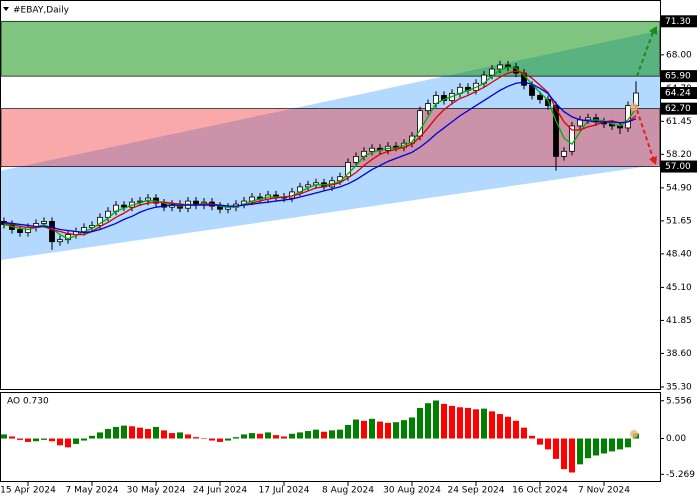 This screenshot has height=500, width=700. I want to click on y-tick-label: 38.60, so click(679, 354).